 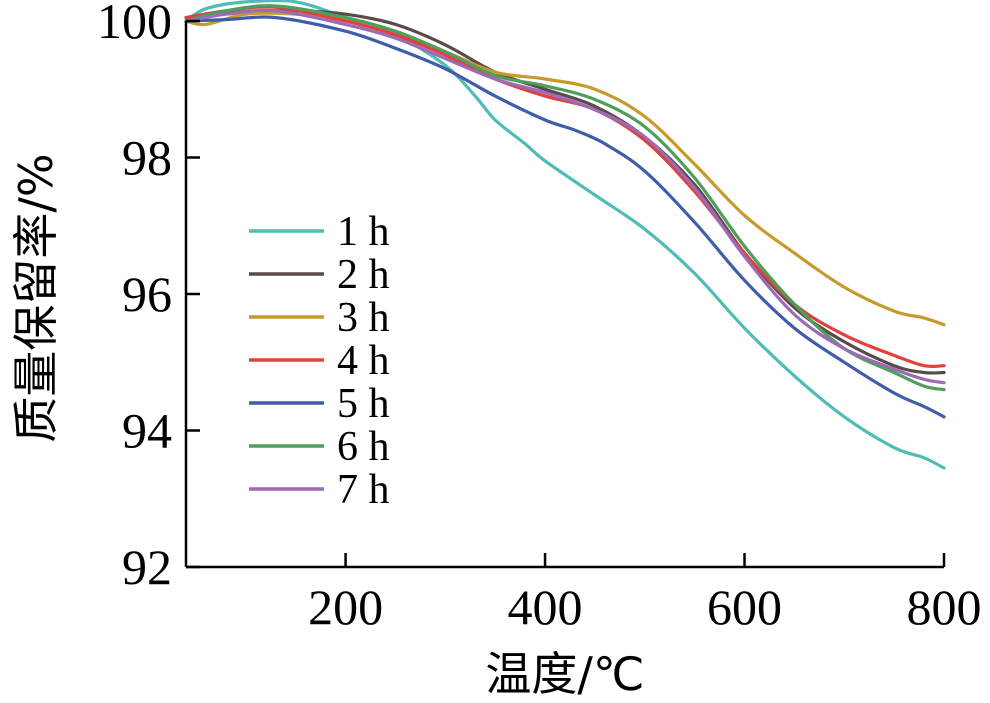 I want to click on y-axis-title: 质量保留率/%, so click(x=36, y=297).